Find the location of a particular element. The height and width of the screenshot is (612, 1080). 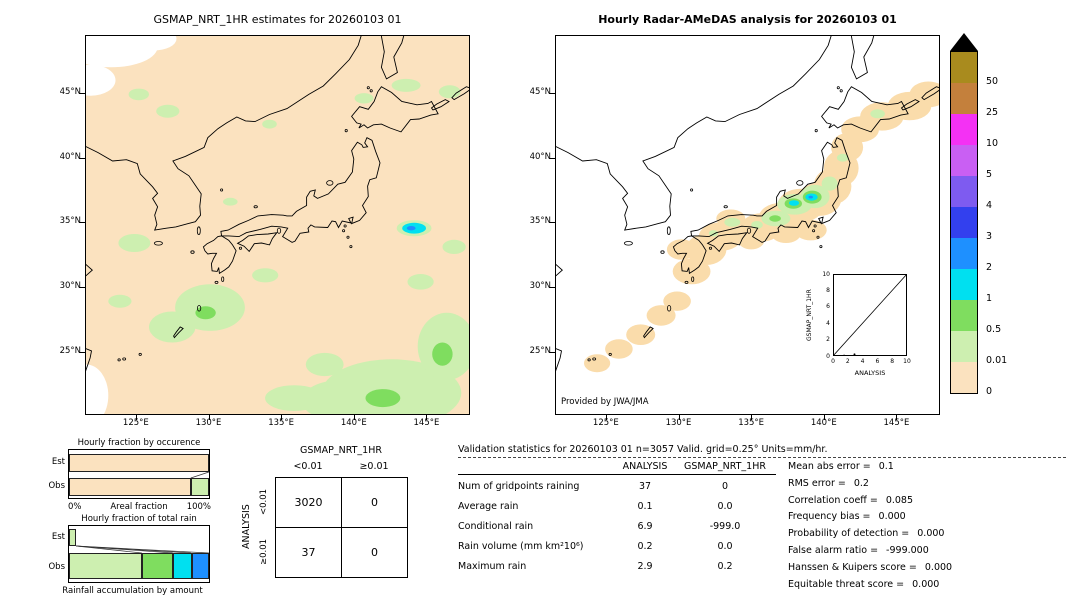

total-rain-chart-title: Hourly fraction of total rain is located at coordinates (139, 519).